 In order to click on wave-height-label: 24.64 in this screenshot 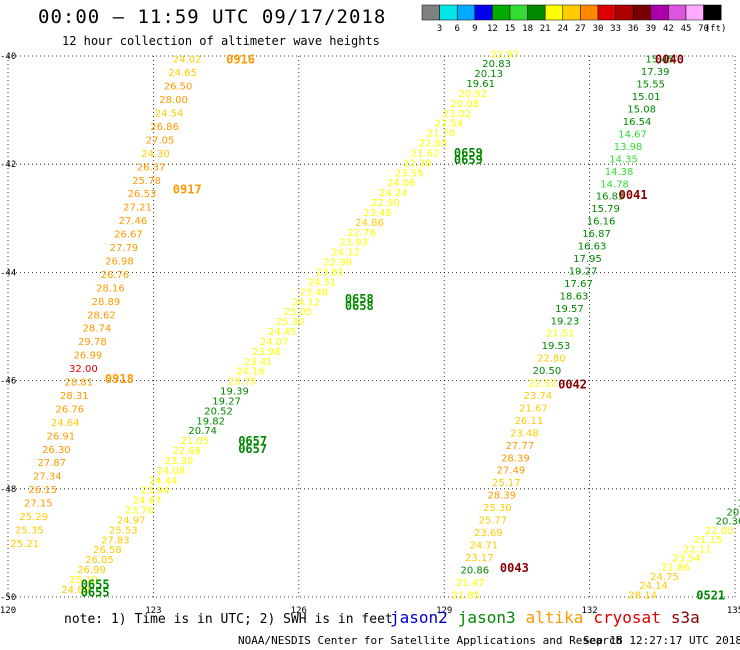, I will do `click(65, 423)`.